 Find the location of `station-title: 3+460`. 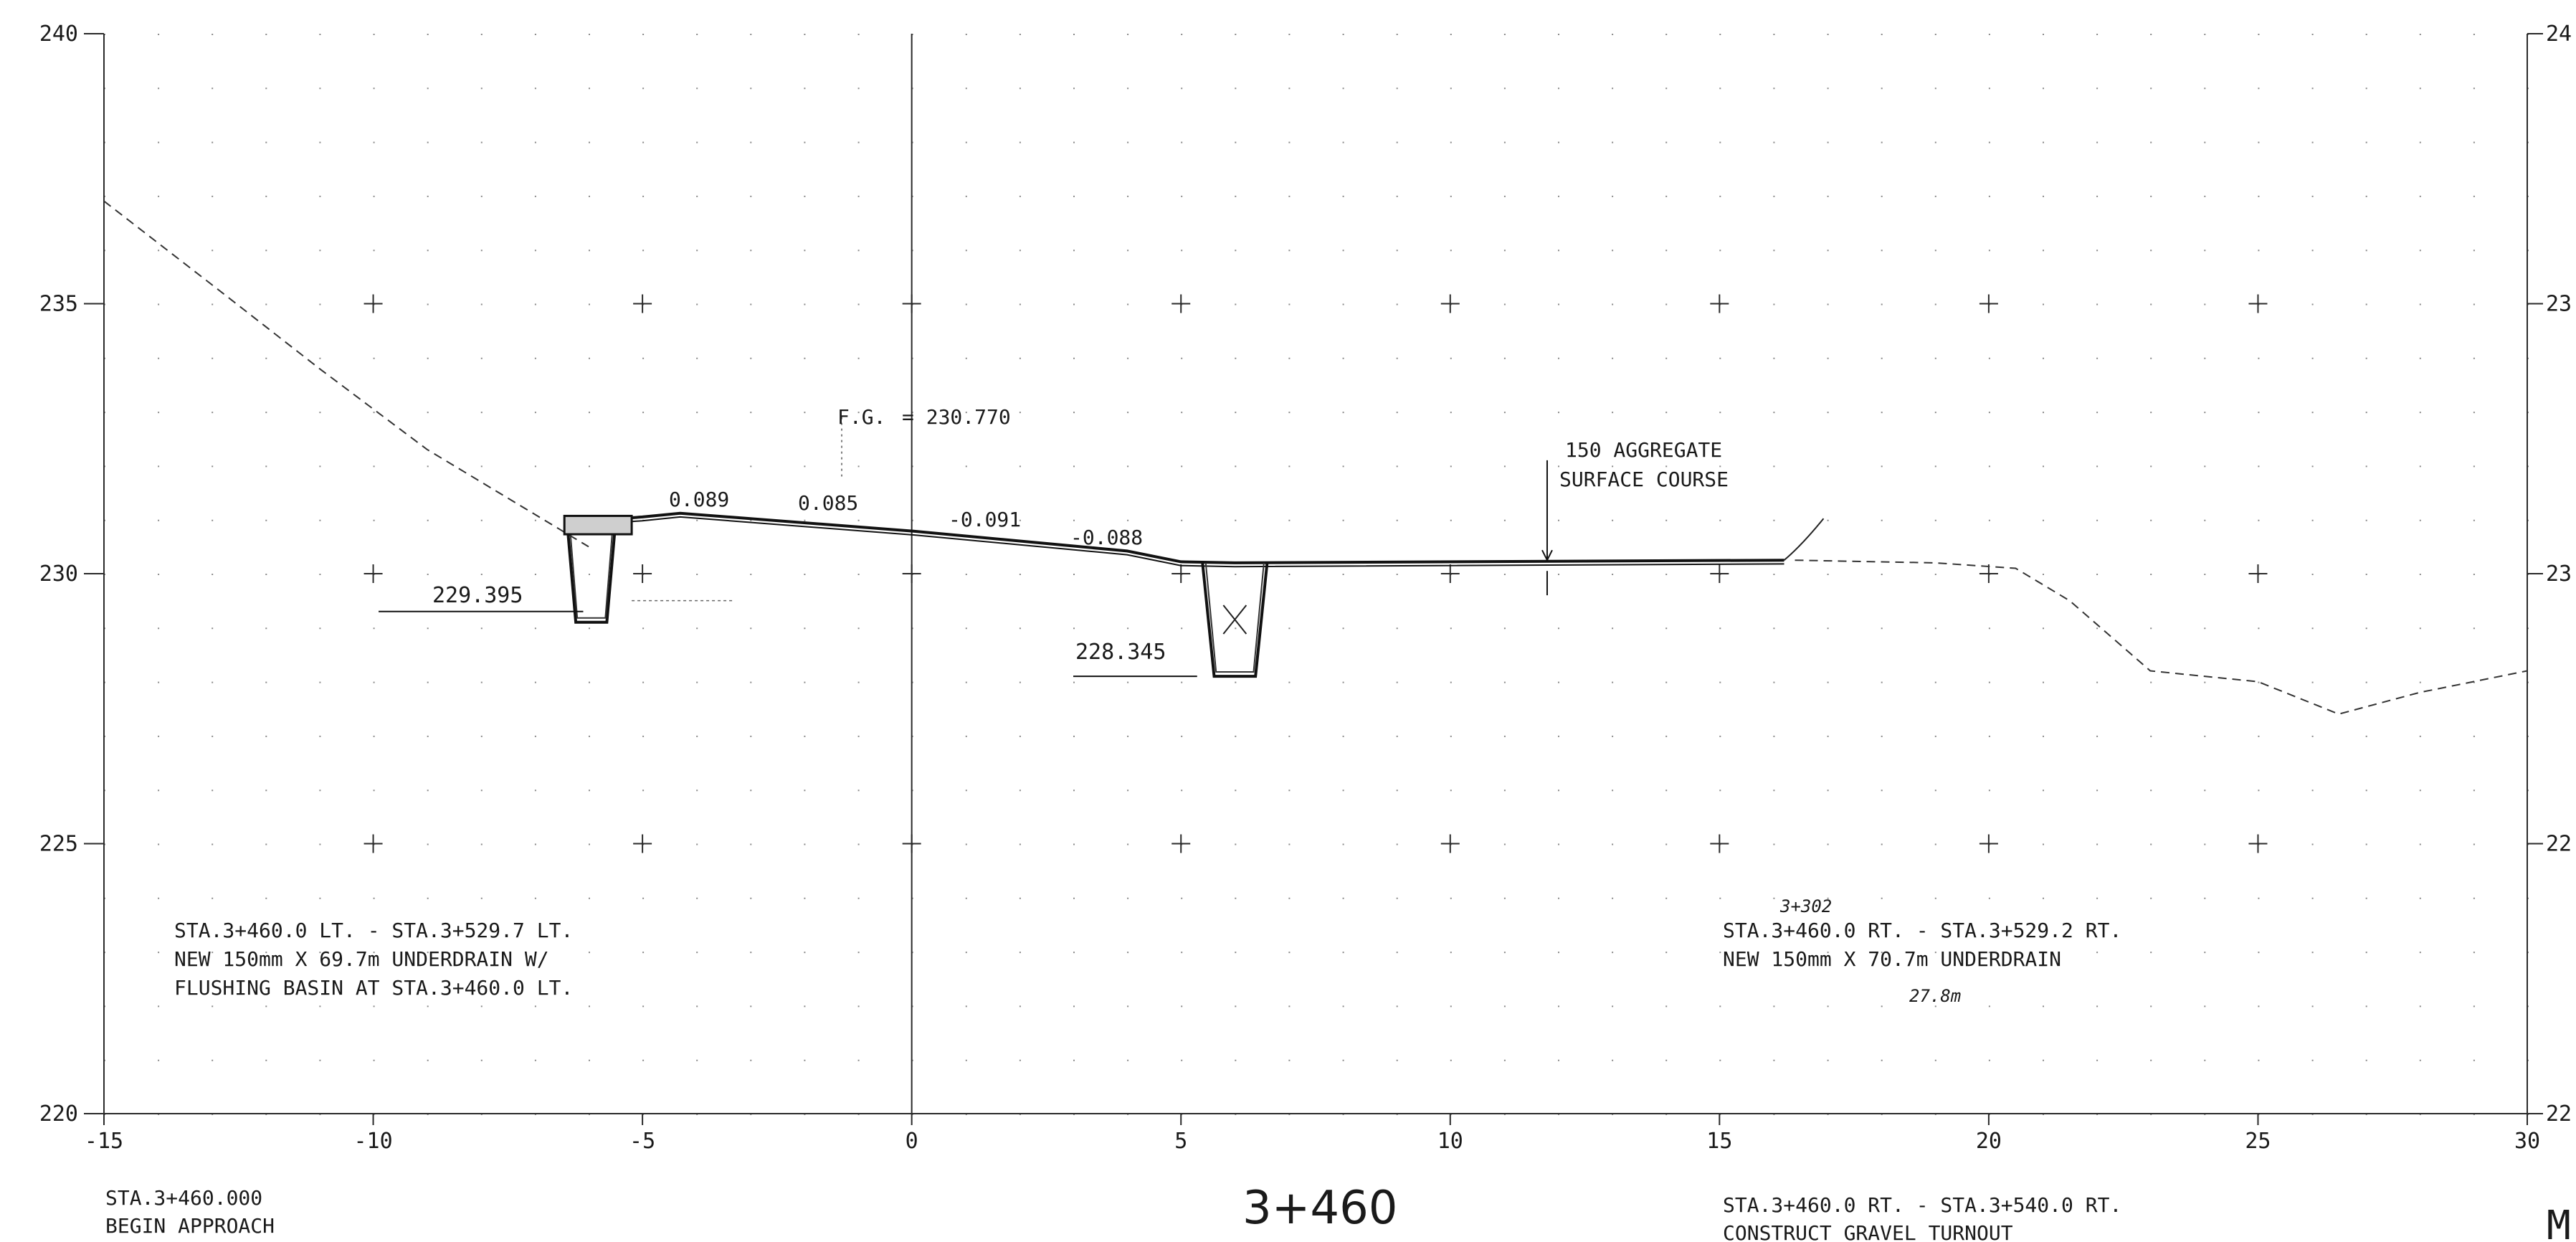

station-title: 3+460 is located at coordinates (1320, 1208).